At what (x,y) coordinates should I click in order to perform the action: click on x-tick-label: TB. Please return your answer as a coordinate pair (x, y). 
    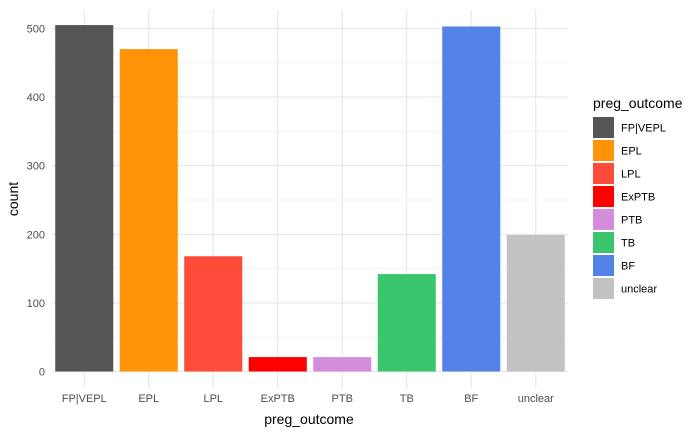
    Looking at the image, I should click on (407, 399).